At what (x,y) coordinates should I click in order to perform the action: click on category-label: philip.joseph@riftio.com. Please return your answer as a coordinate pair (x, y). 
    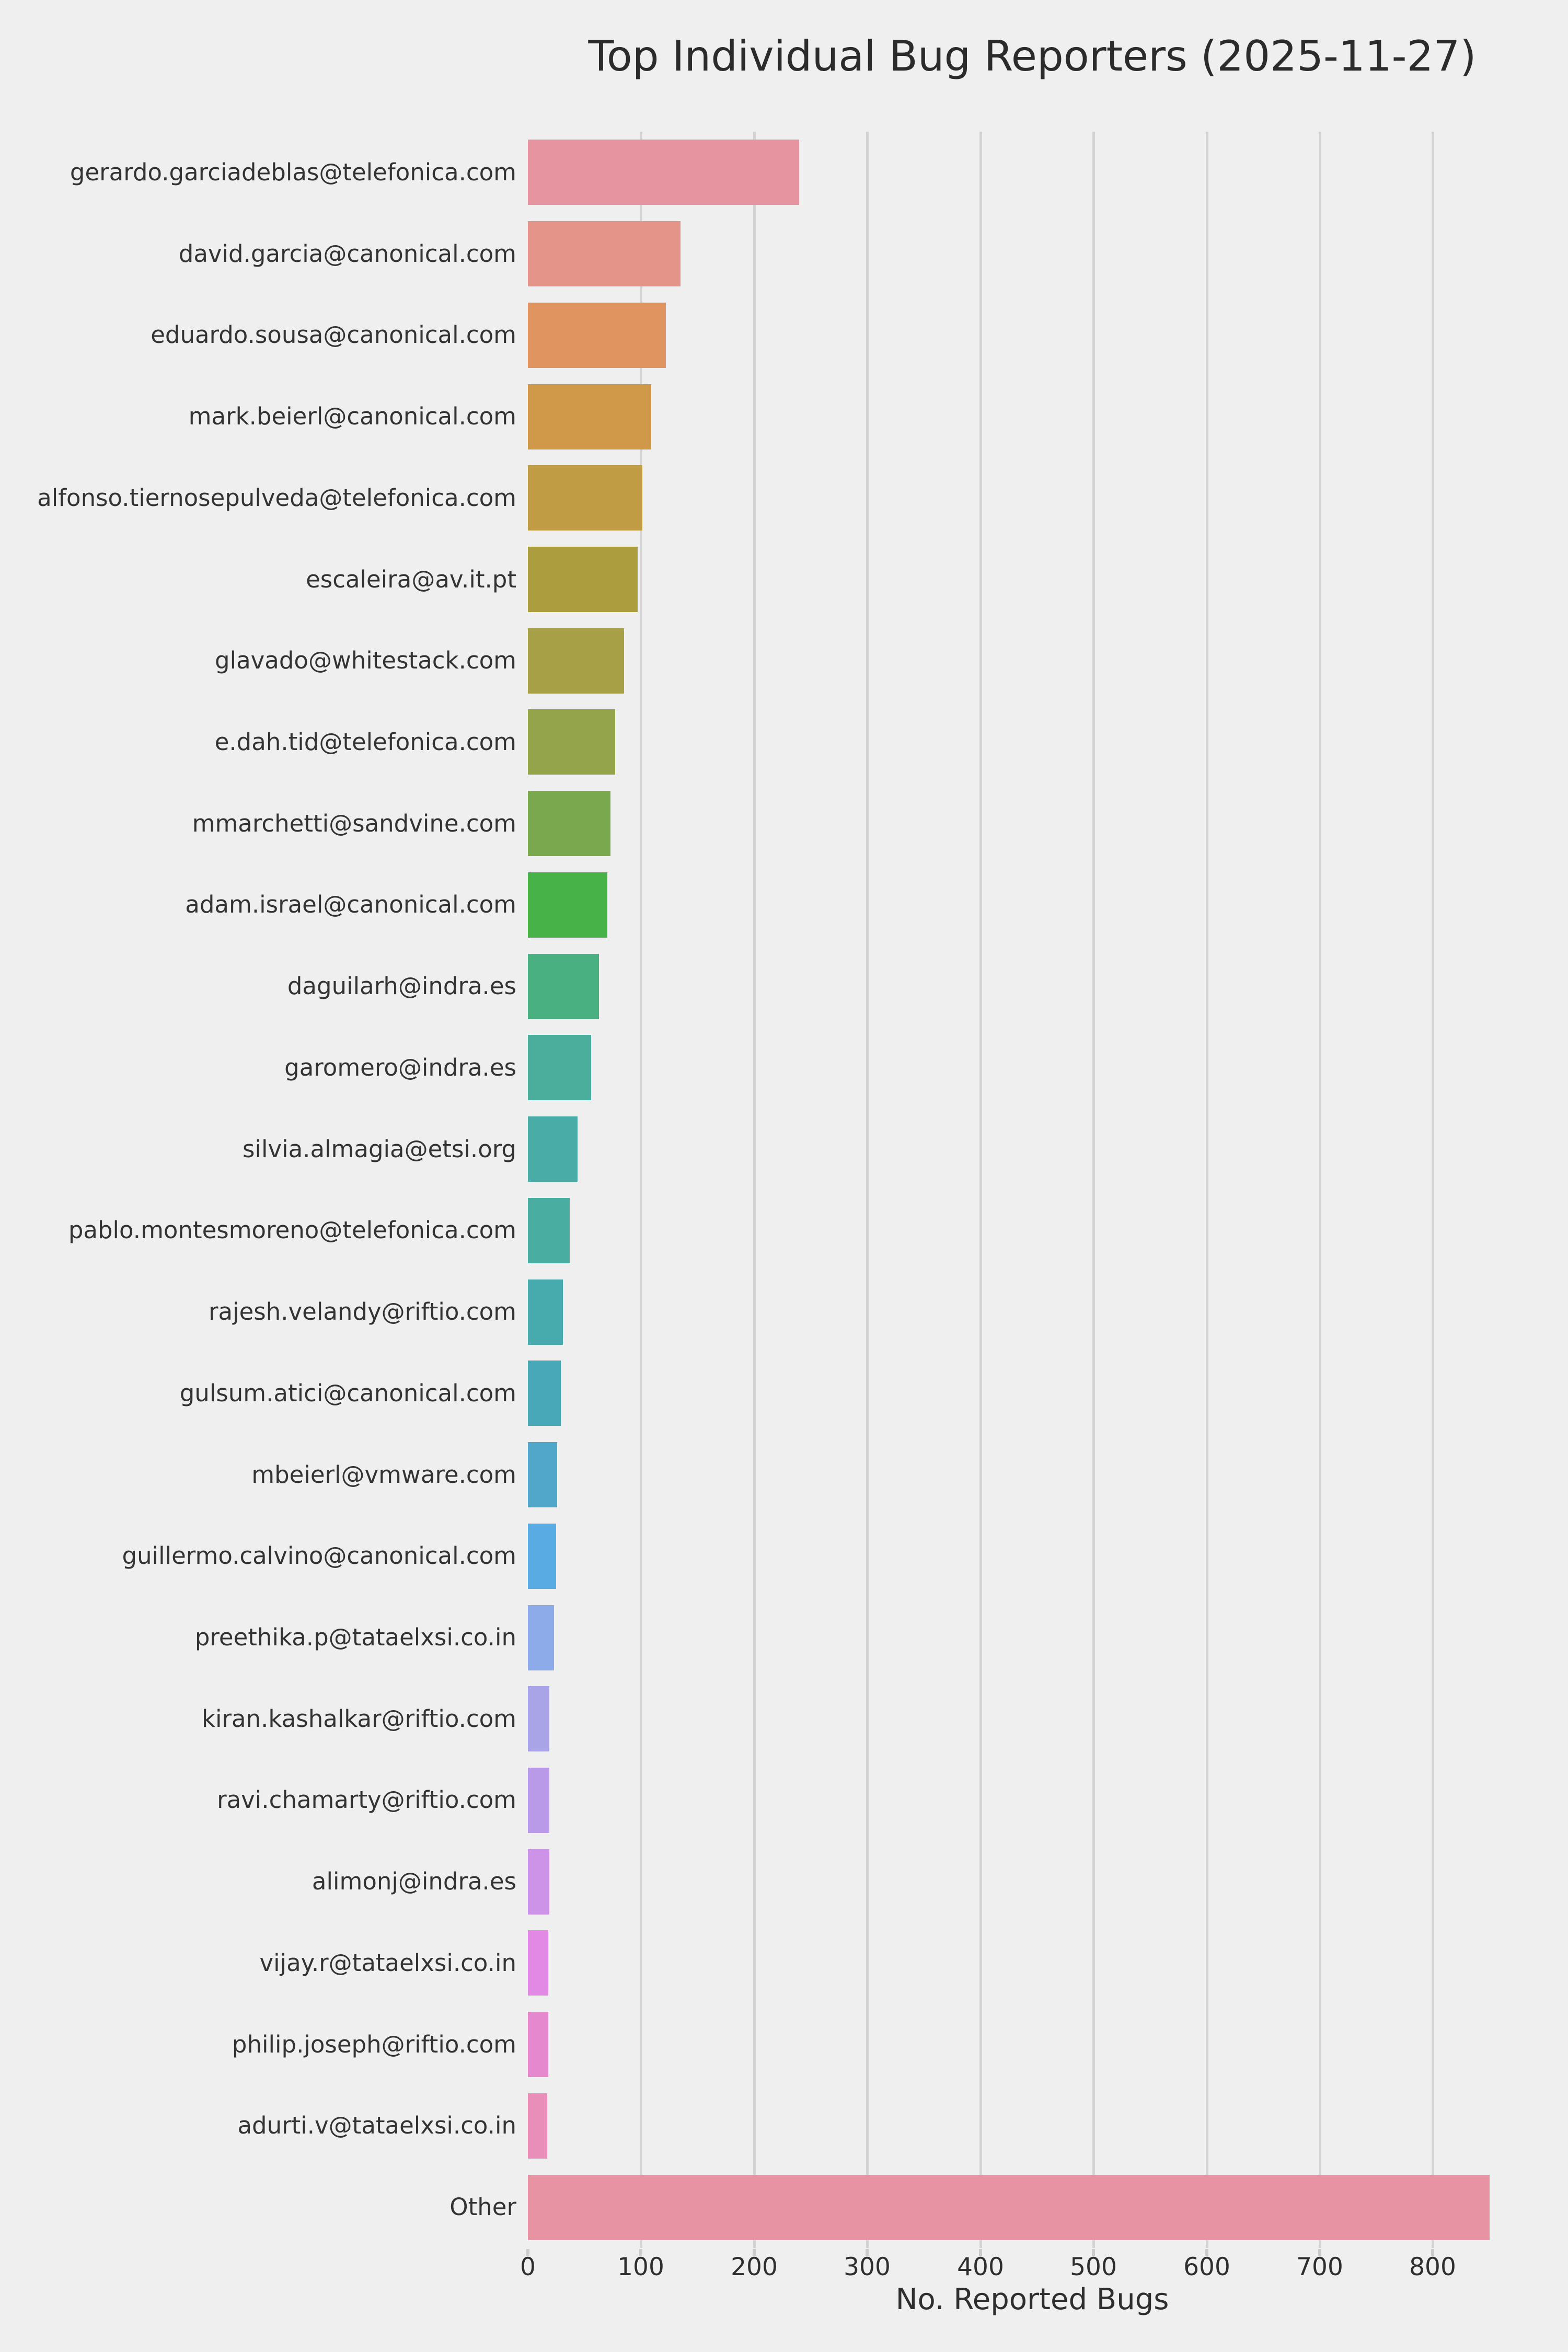
    Looking at the image, I should click on (374, 2044).